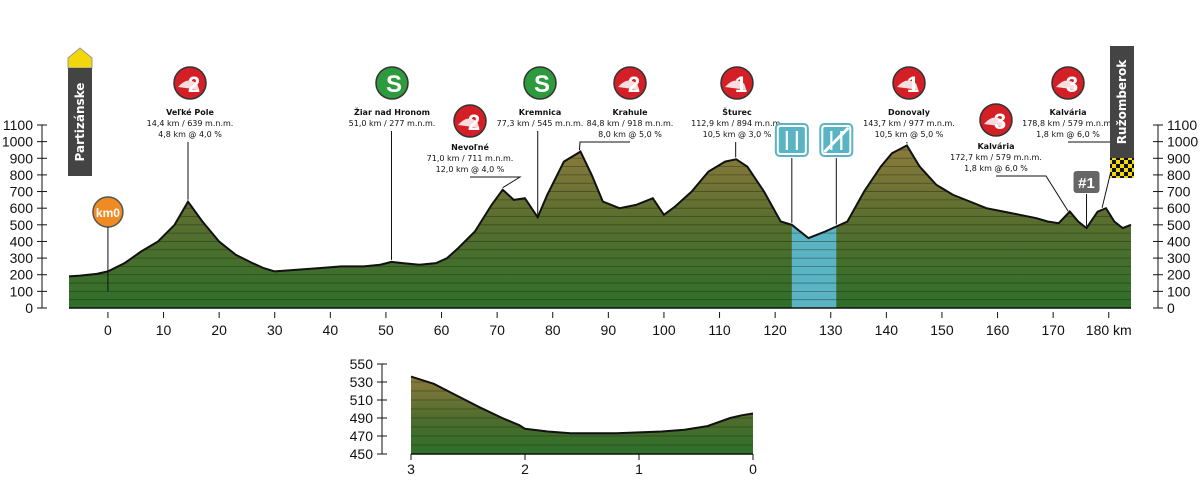 The image size is (1200, 500). Describe the element at coordinates (1179, 291) in the screenshot. I see `y-tick-label-right: 100` at that location.